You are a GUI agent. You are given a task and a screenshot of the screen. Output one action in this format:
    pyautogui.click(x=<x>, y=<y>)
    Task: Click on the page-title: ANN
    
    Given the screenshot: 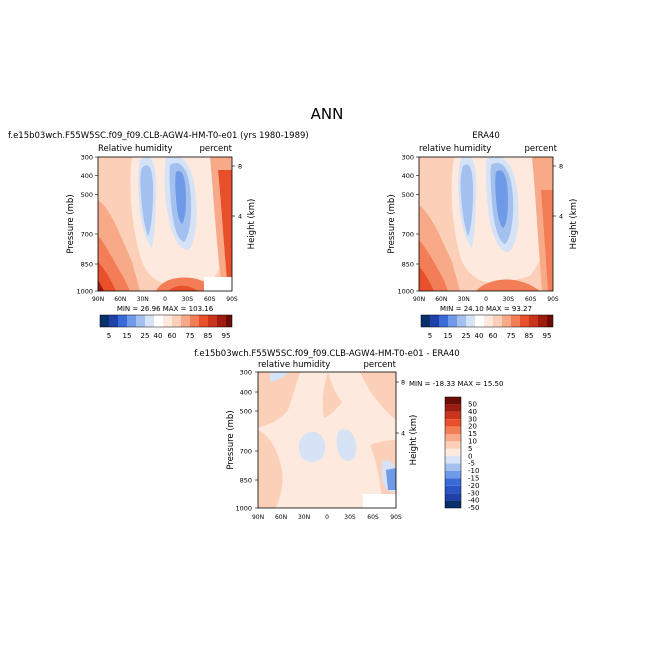 What is the action you would take?
    pyautogui.click(x=327, y=114)
    